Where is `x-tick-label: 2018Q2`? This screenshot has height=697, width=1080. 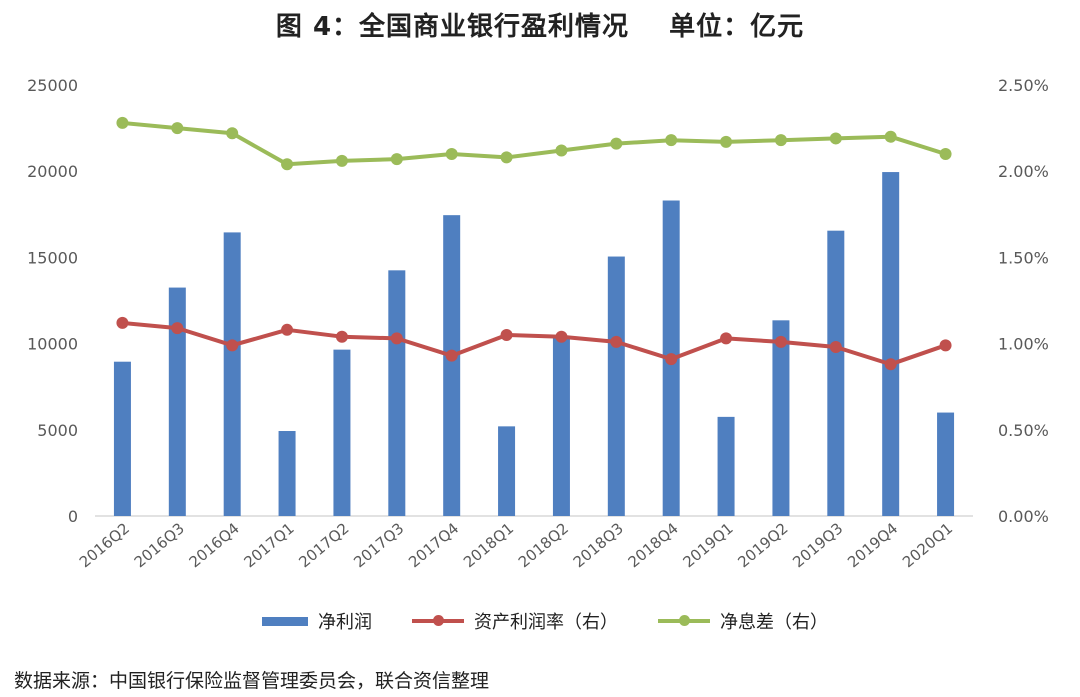
x-tick-label: 2018Q2 is located at coordinates (543, 545).